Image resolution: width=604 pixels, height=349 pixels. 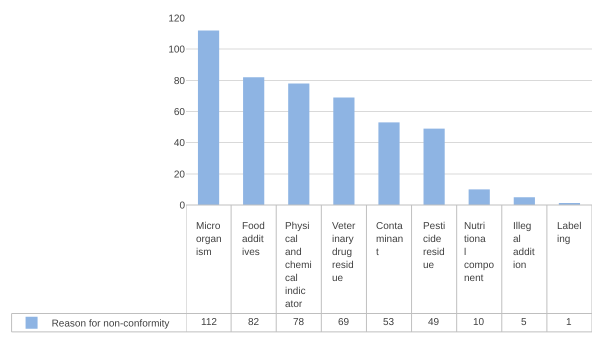 What do you see at coordinates (479, 322) in the screenshot?
I see `data-label: 10` at bounding box center [479, 322].